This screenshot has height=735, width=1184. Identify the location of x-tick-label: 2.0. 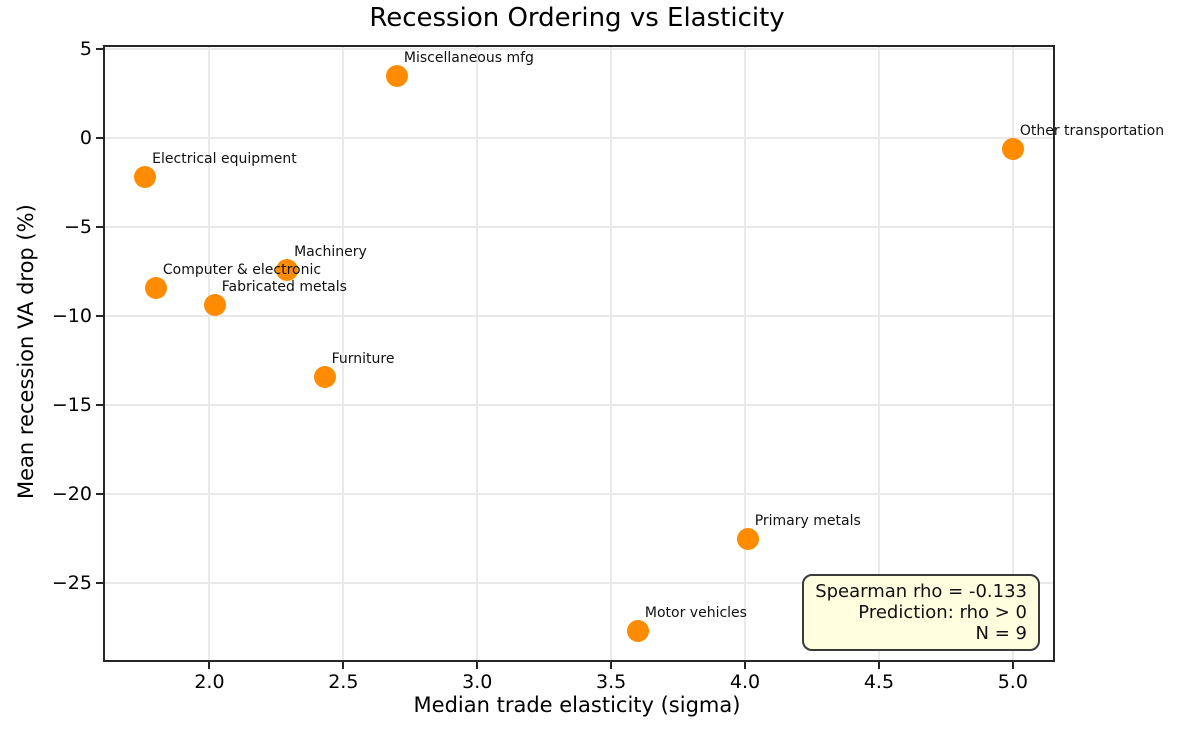
(209, 682).